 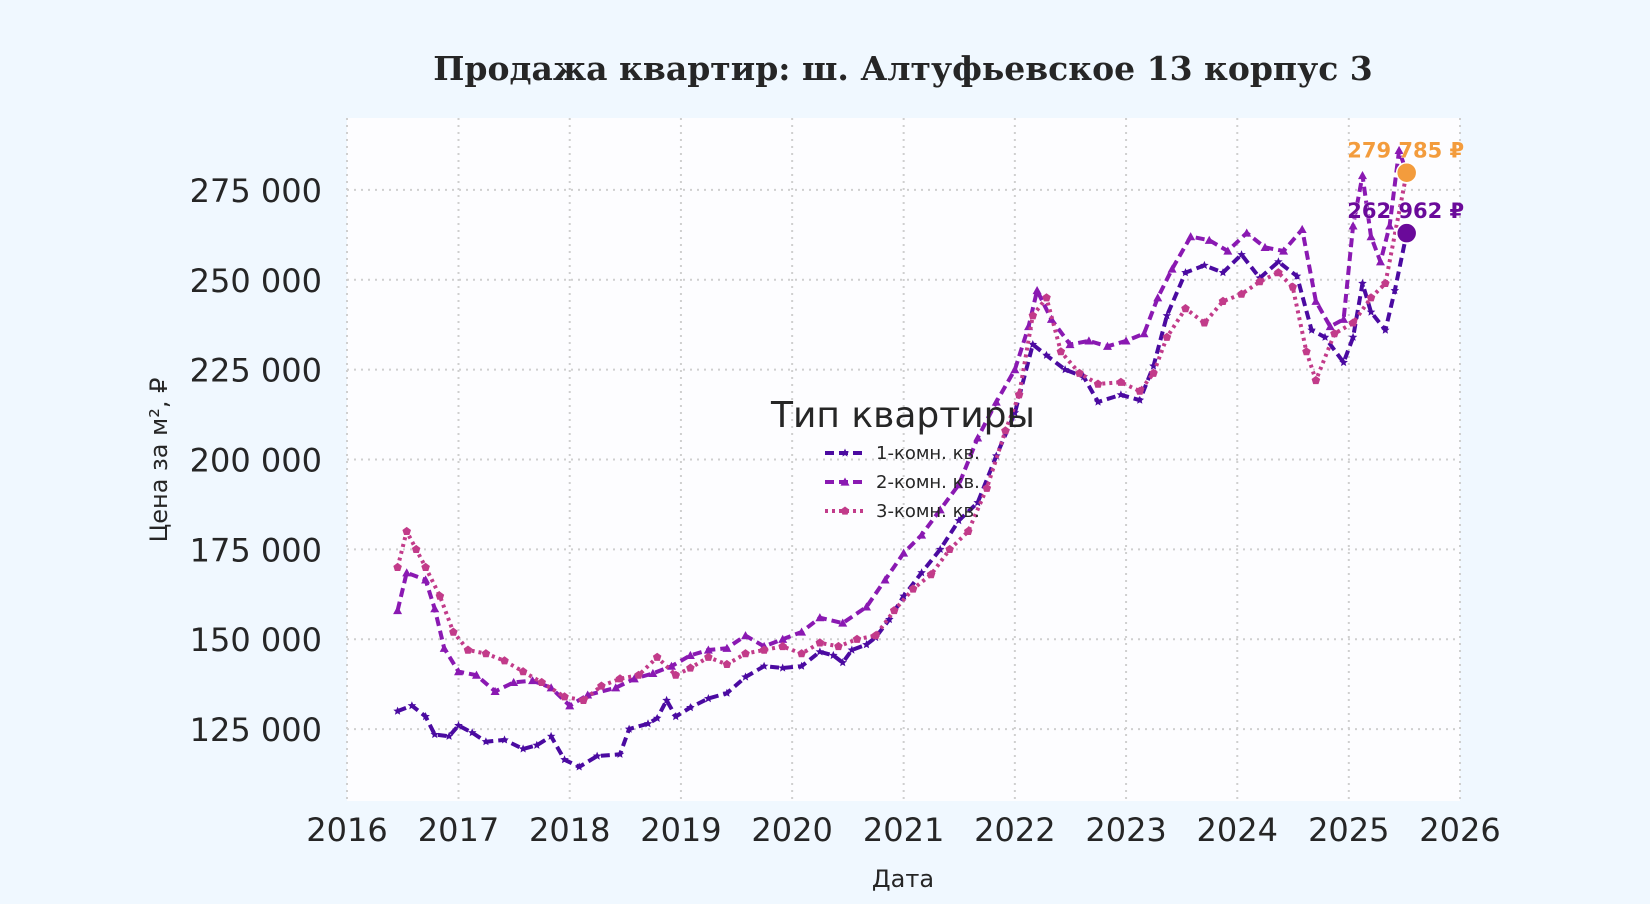 I want to click on legend-marker, so click(x=845, y=481).